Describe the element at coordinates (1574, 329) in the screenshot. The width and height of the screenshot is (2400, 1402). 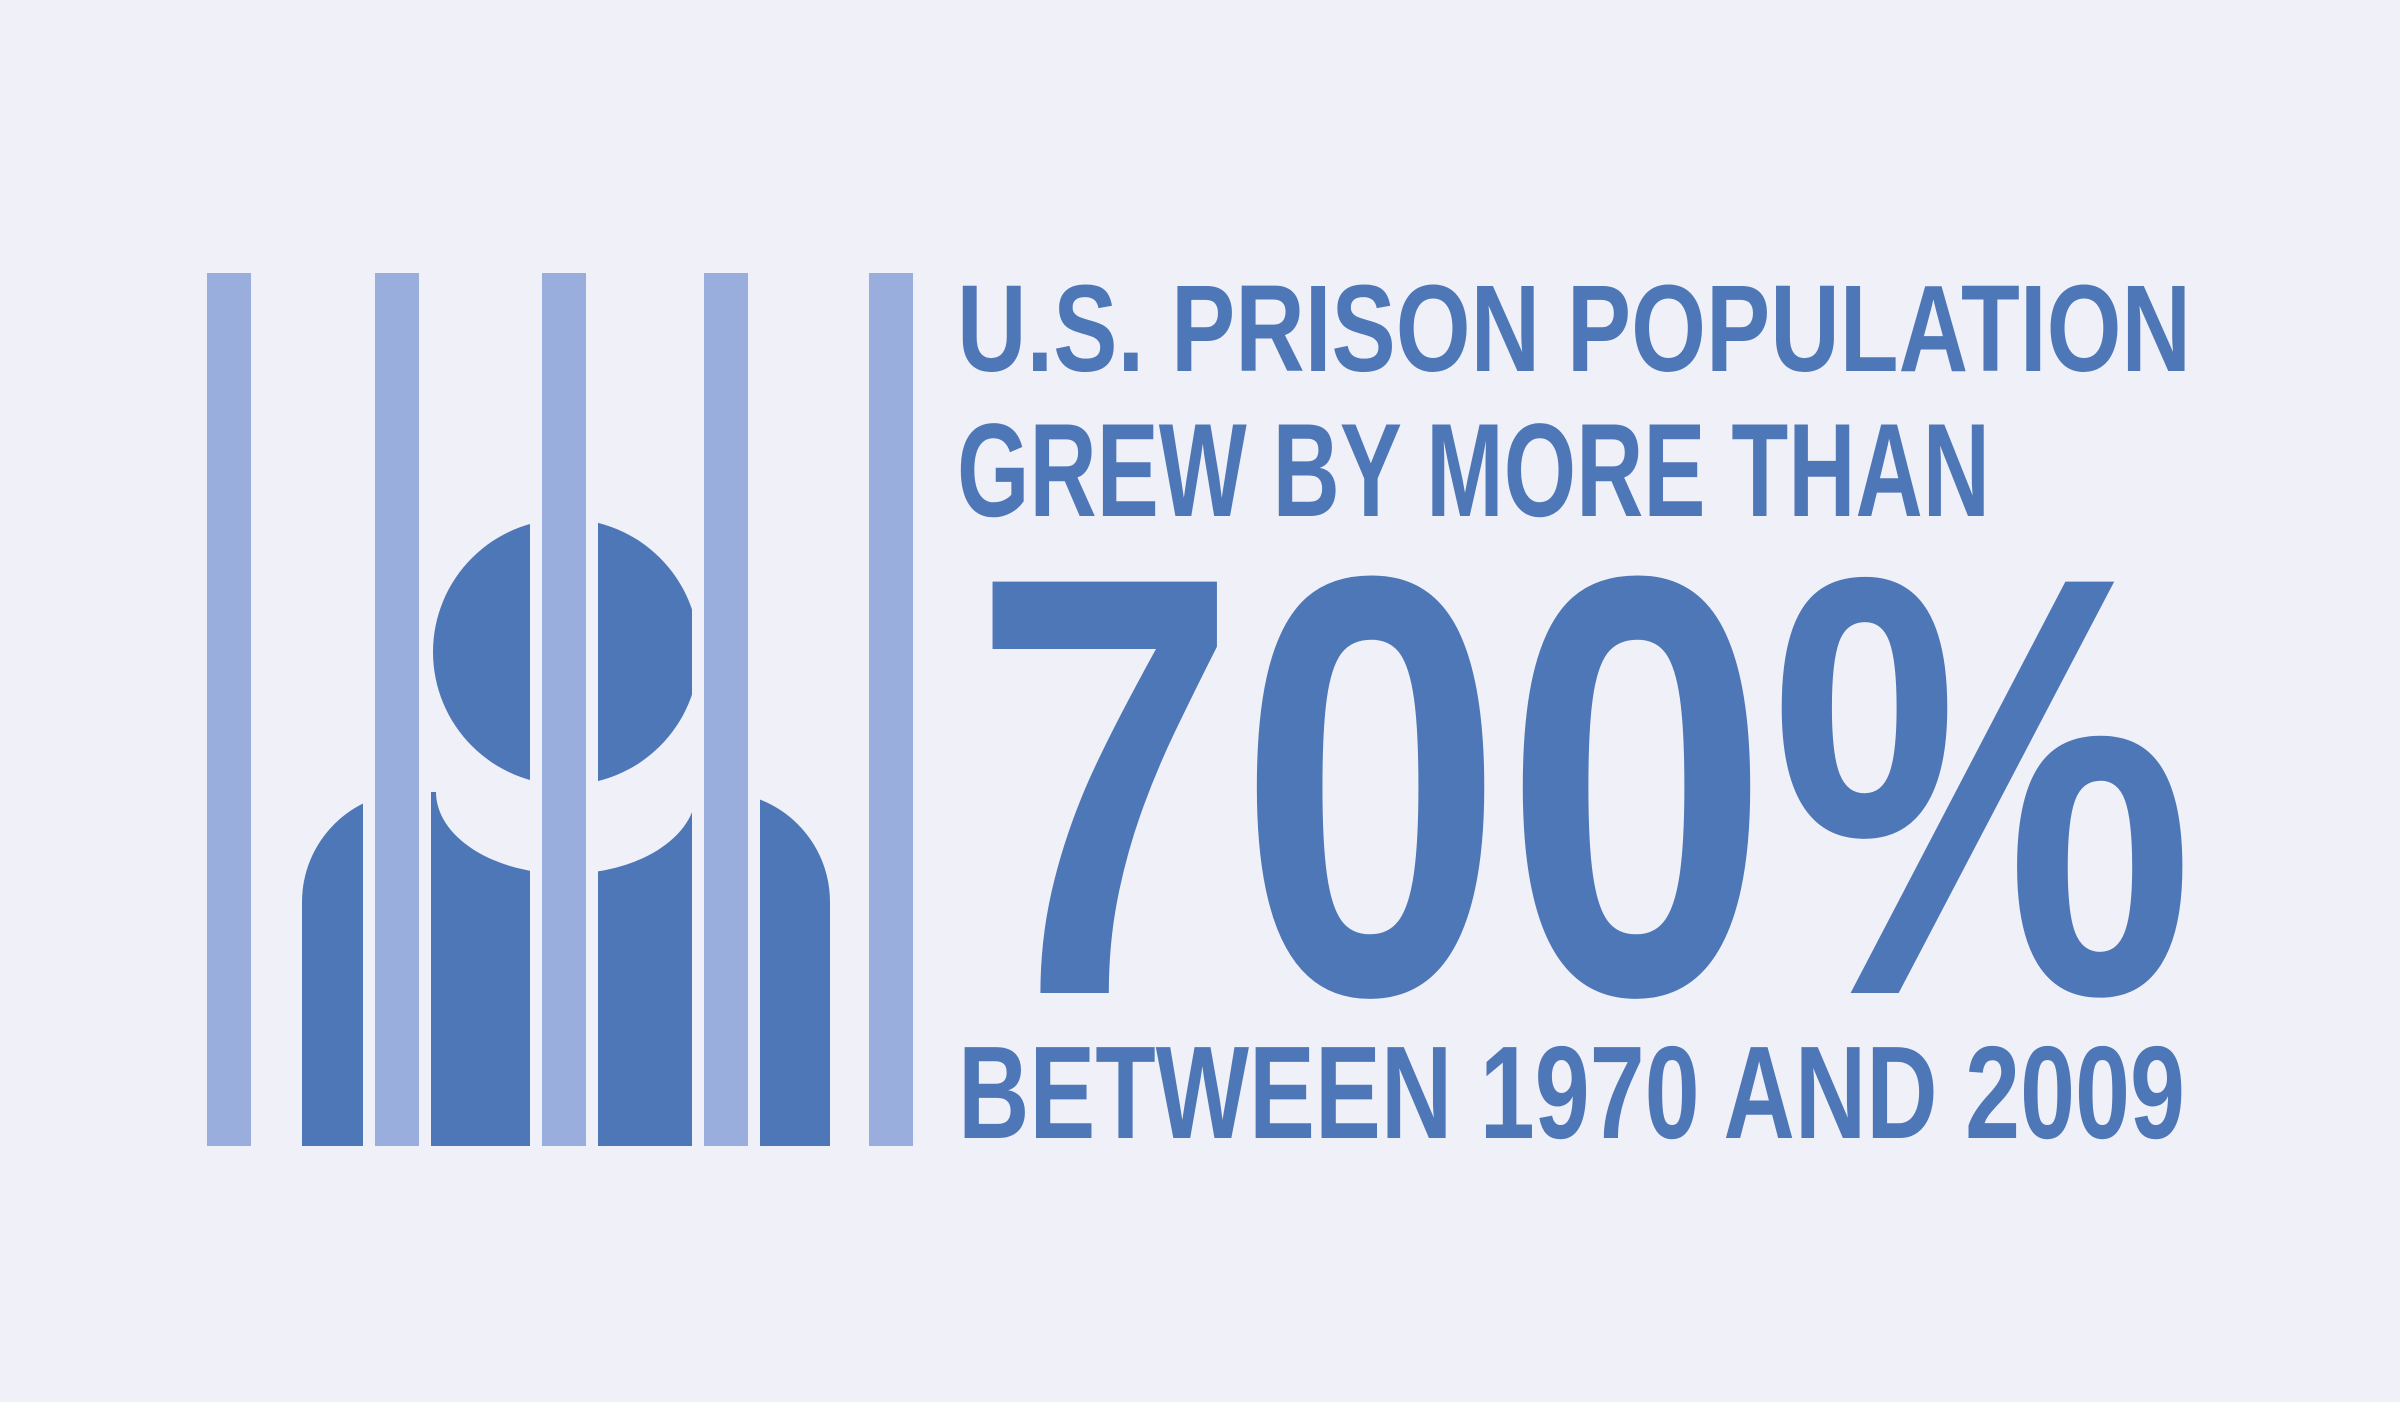
I see `headline-line-1: U.S. PRISON POPULATION` at that location.